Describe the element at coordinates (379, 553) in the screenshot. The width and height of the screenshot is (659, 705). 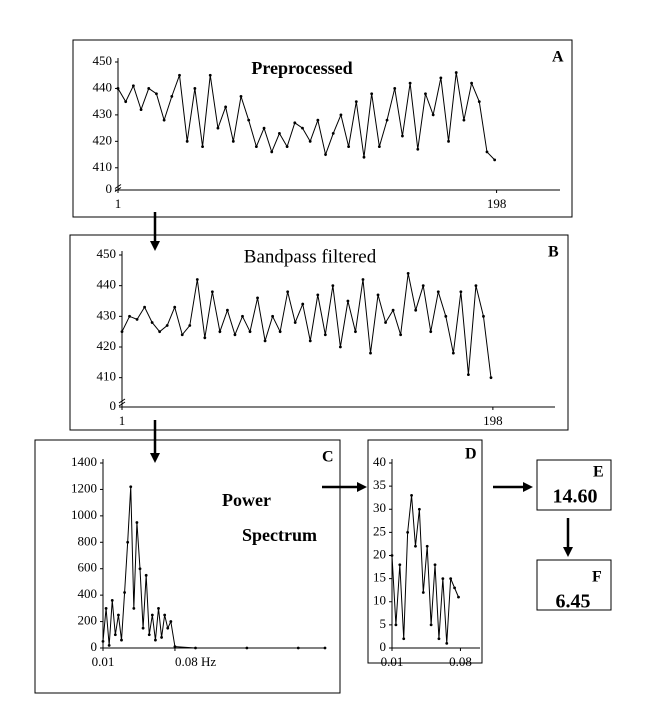
I see `y-tick-label: 20` at that location.